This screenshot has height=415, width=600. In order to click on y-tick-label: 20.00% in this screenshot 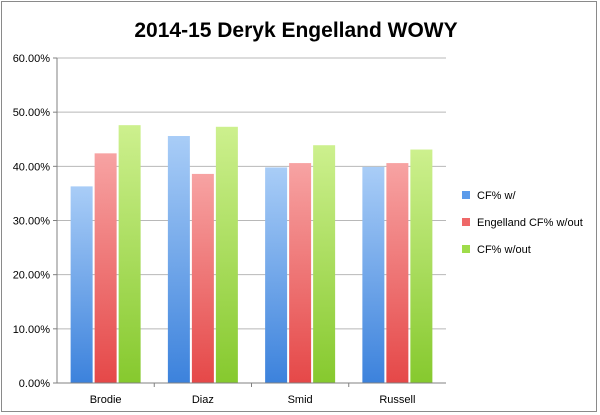, I will do `click(32, 276)`.